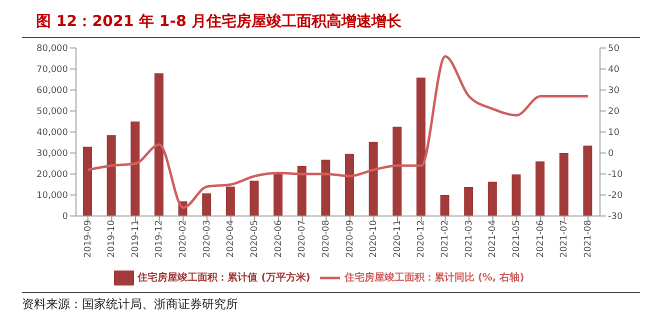  I want to click on chart-title: 图 12：2021 年 1-8 月住宅房屋竣工面积高增速增长, so click(331, 23).